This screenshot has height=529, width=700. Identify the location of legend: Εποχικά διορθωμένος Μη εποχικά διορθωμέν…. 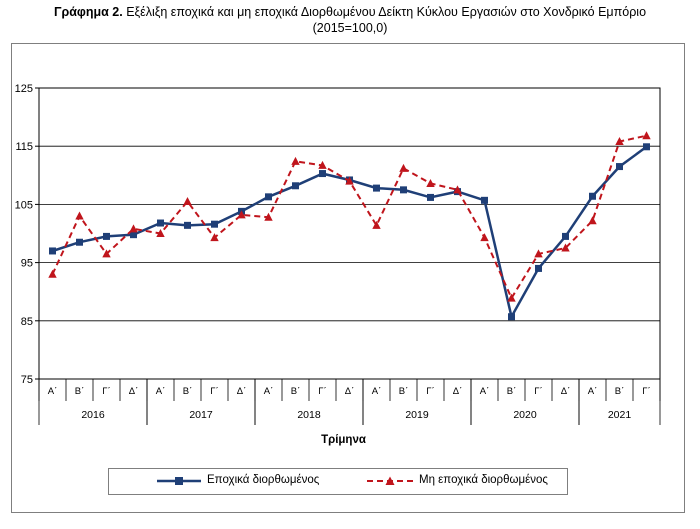
(338, 481).